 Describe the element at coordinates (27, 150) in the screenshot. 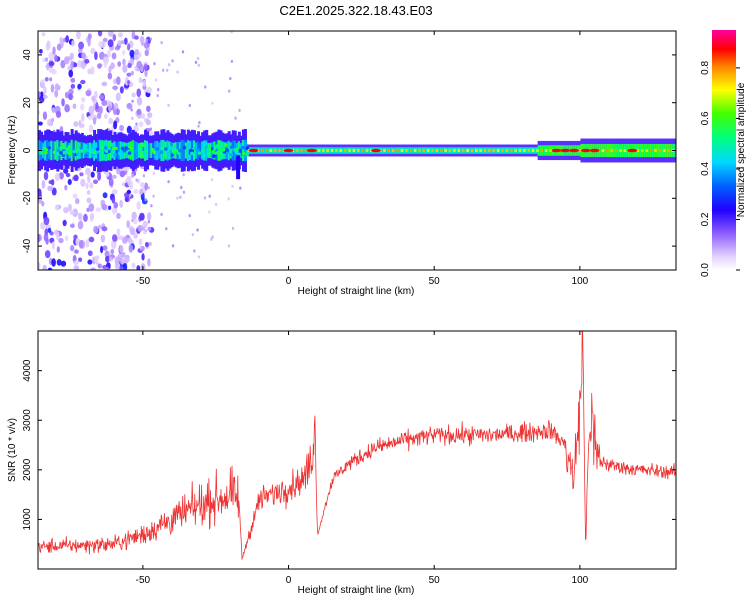

I see `spectrogram-y-tick-label: 0` at that location.